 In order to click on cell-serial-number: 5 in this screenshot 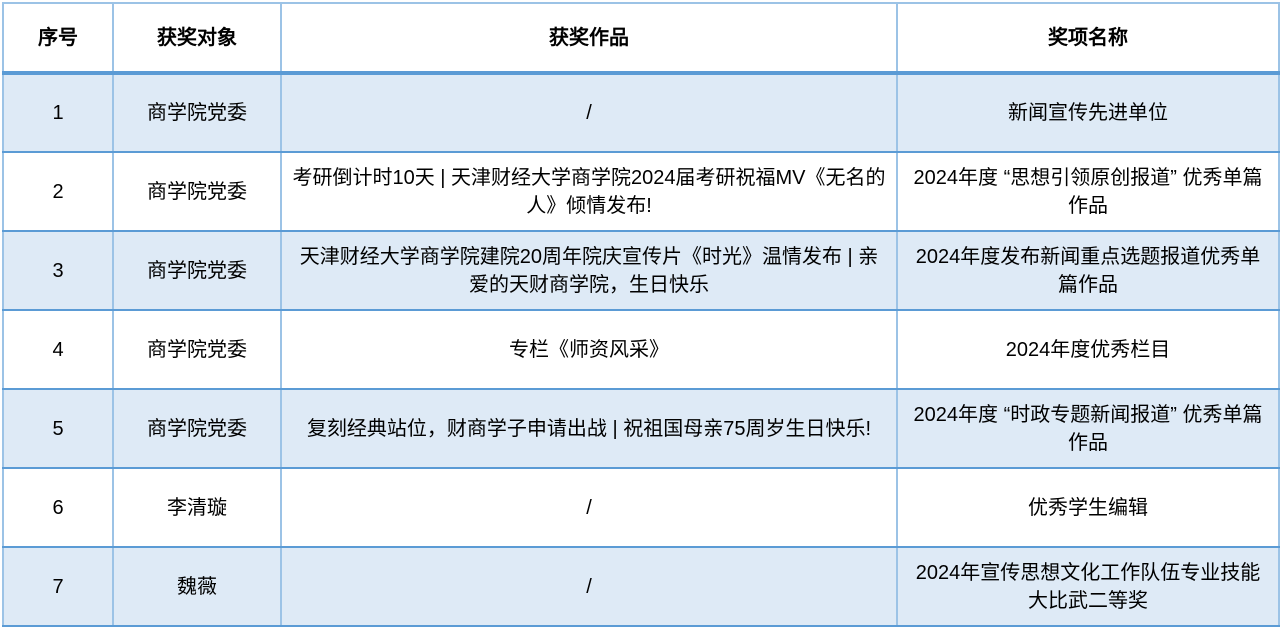, I will do `click(58, 428)`.